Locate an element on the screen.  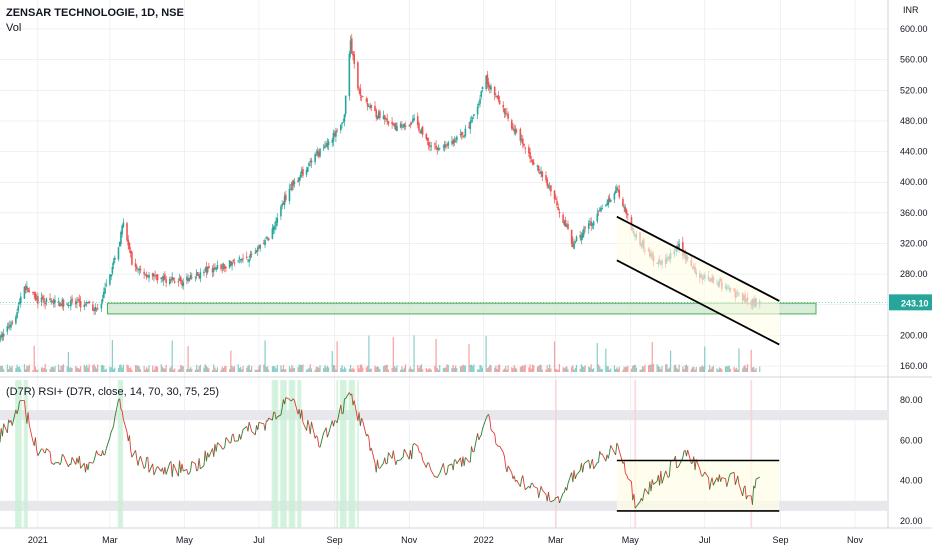
price-channel-fill is located at coordinates (698, 280).